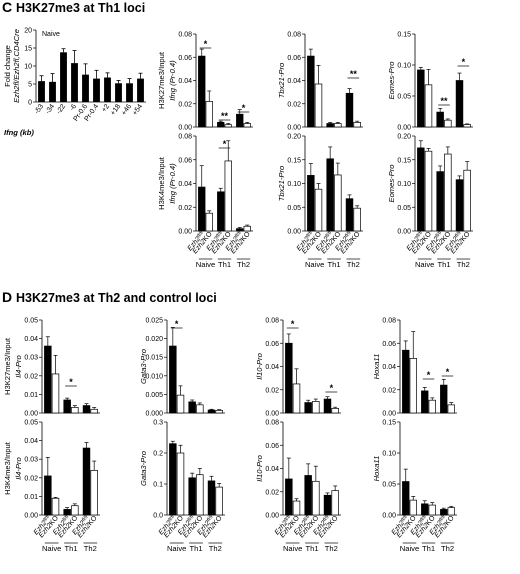  Describe the element at coordinates (294, 137) in the screenshot. I see `y-tick-label: 0.20` at that location.